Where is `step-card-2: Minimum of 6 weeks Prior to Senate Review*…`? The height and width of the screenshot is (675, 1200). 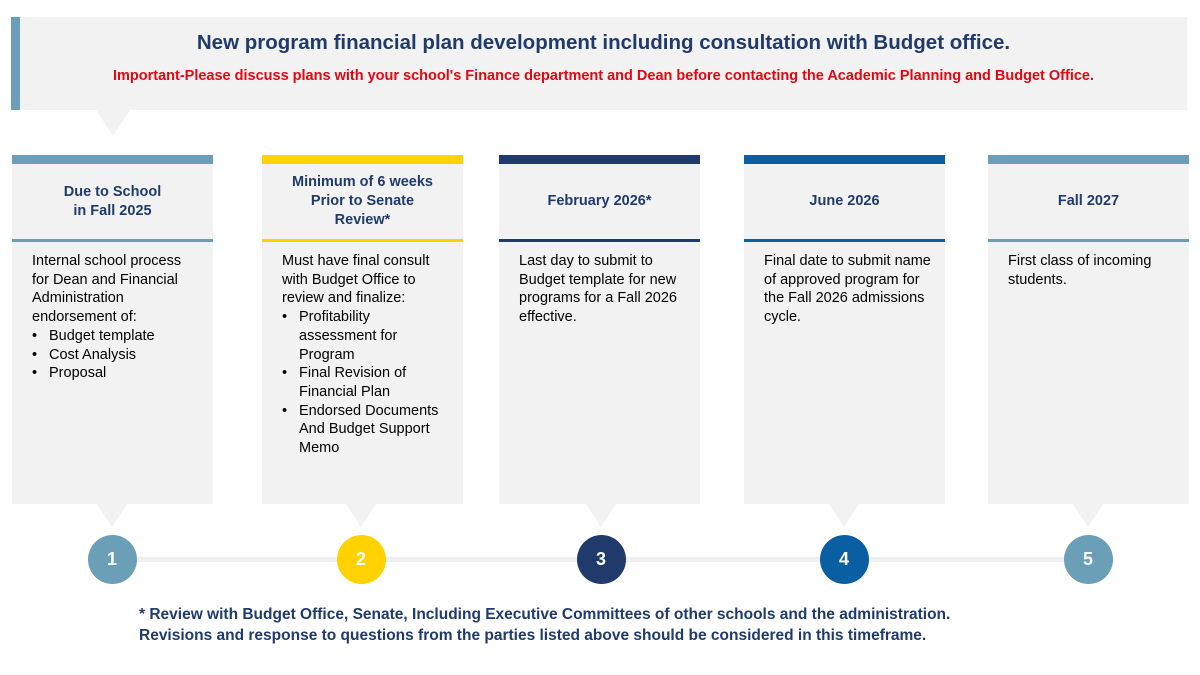
step-card-2: Minimum of 6 weeks Prior to Senate Review*… is located at coordinates (362, 329).